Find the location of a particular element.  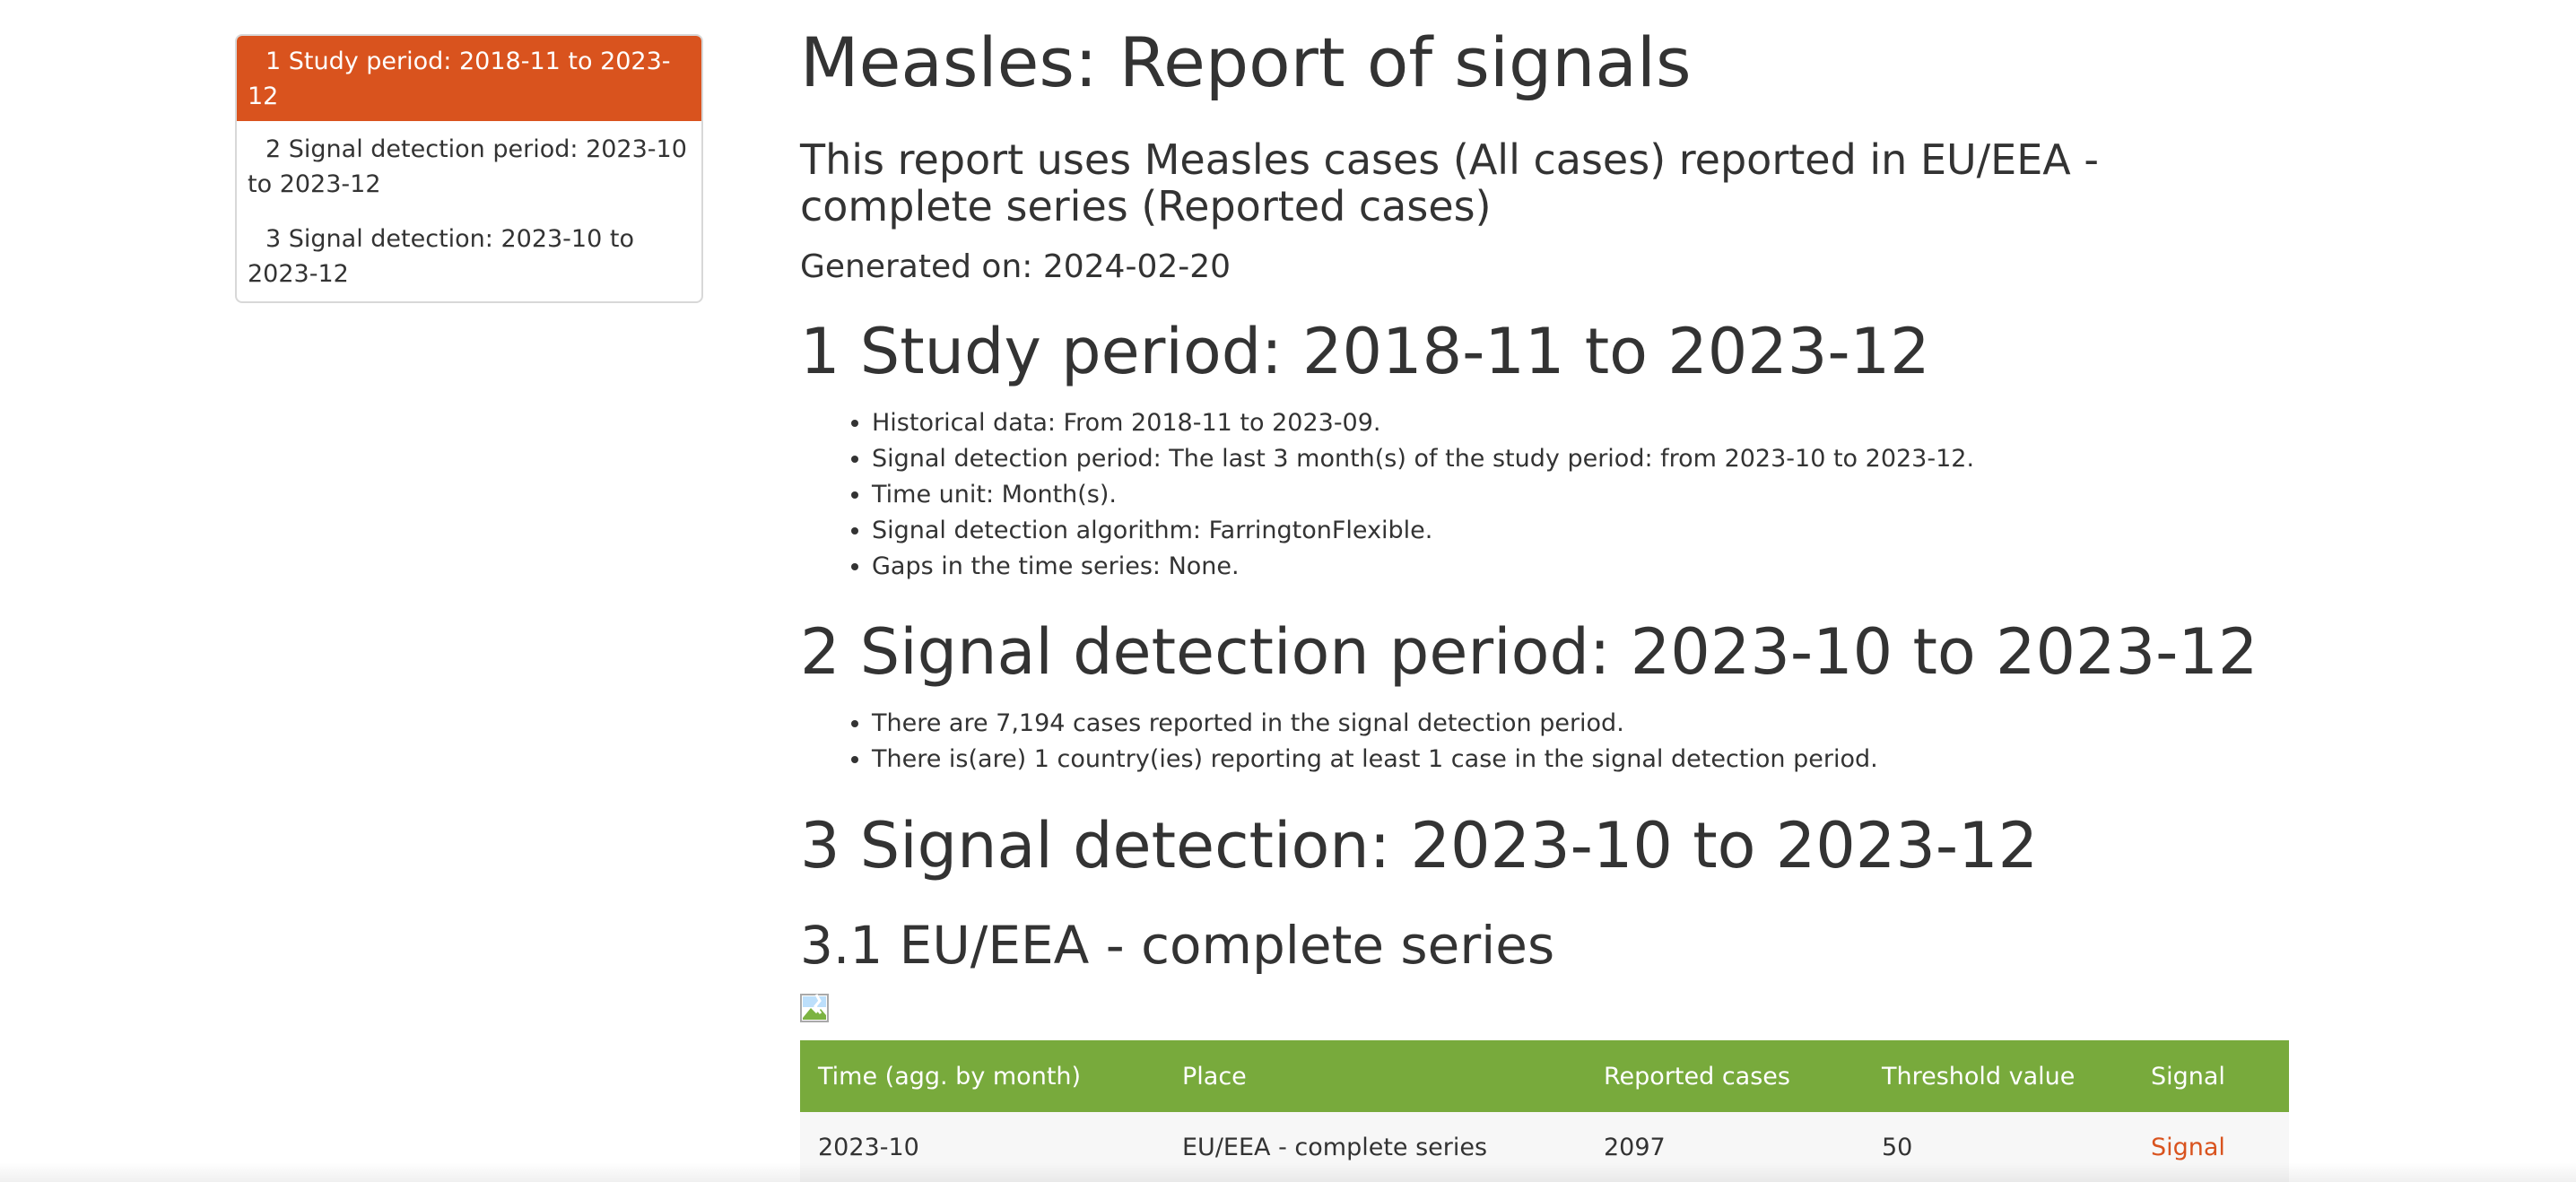

column-header-signal: Signal is located at coordinates (2211, 1076).